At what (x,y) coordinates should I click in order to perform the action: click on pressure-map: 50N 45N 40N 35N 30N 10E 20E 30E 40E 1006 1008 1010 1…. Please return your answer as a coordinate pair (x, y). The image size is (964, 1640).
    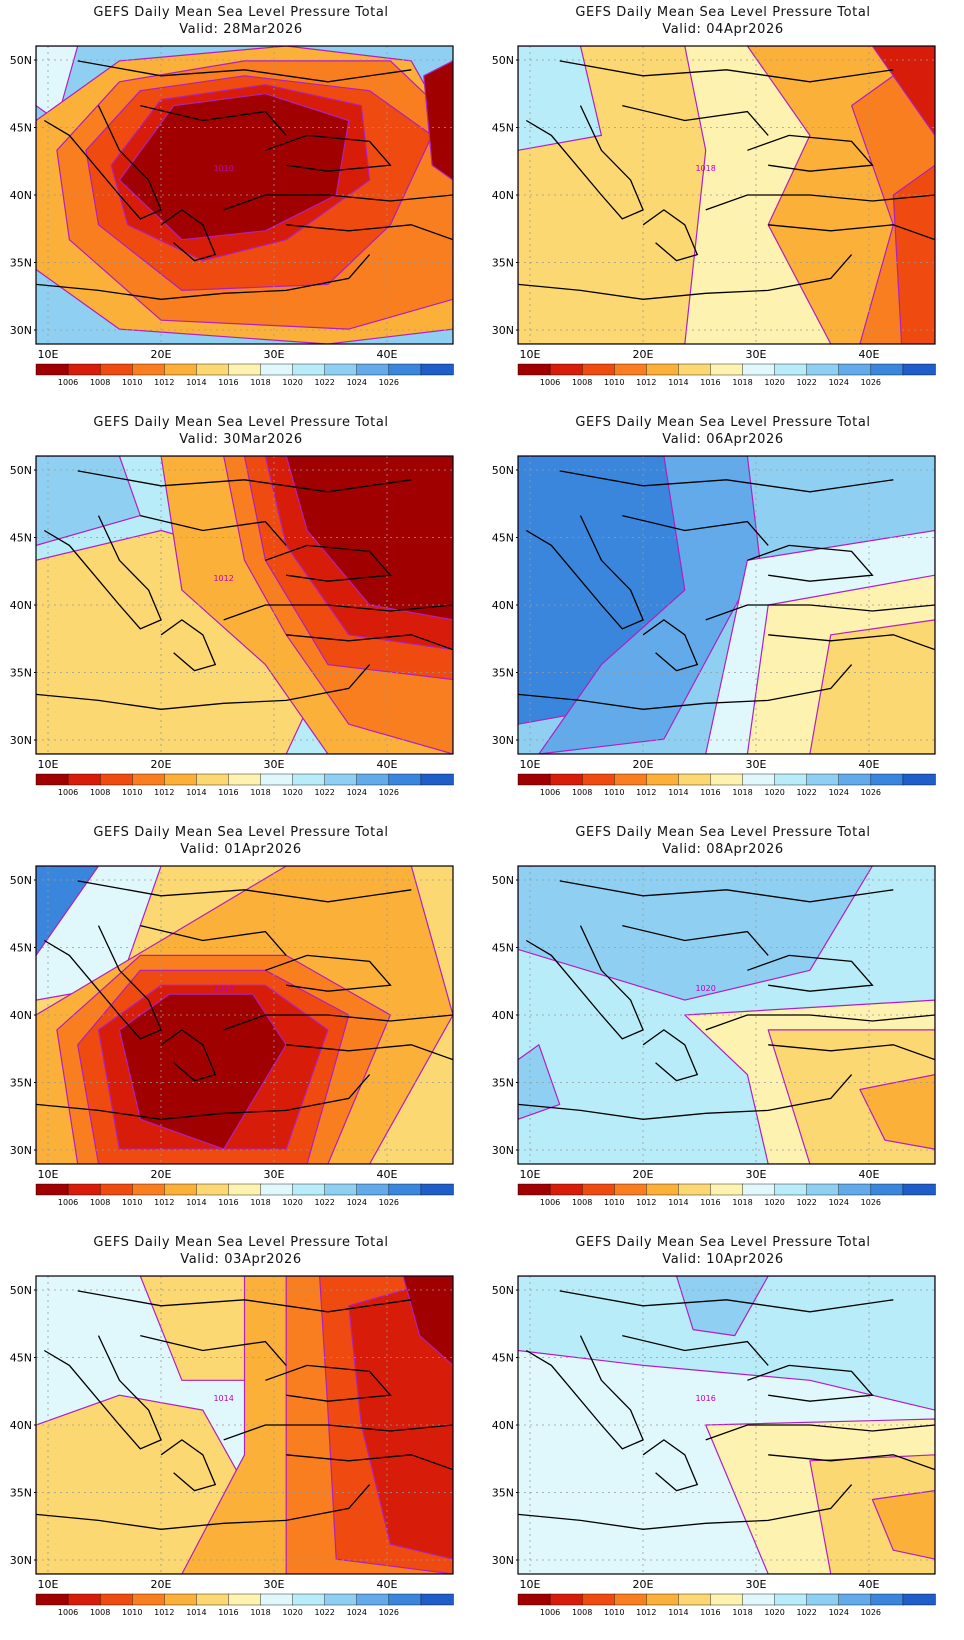
    Looking at the image, I should click on (714, 626).